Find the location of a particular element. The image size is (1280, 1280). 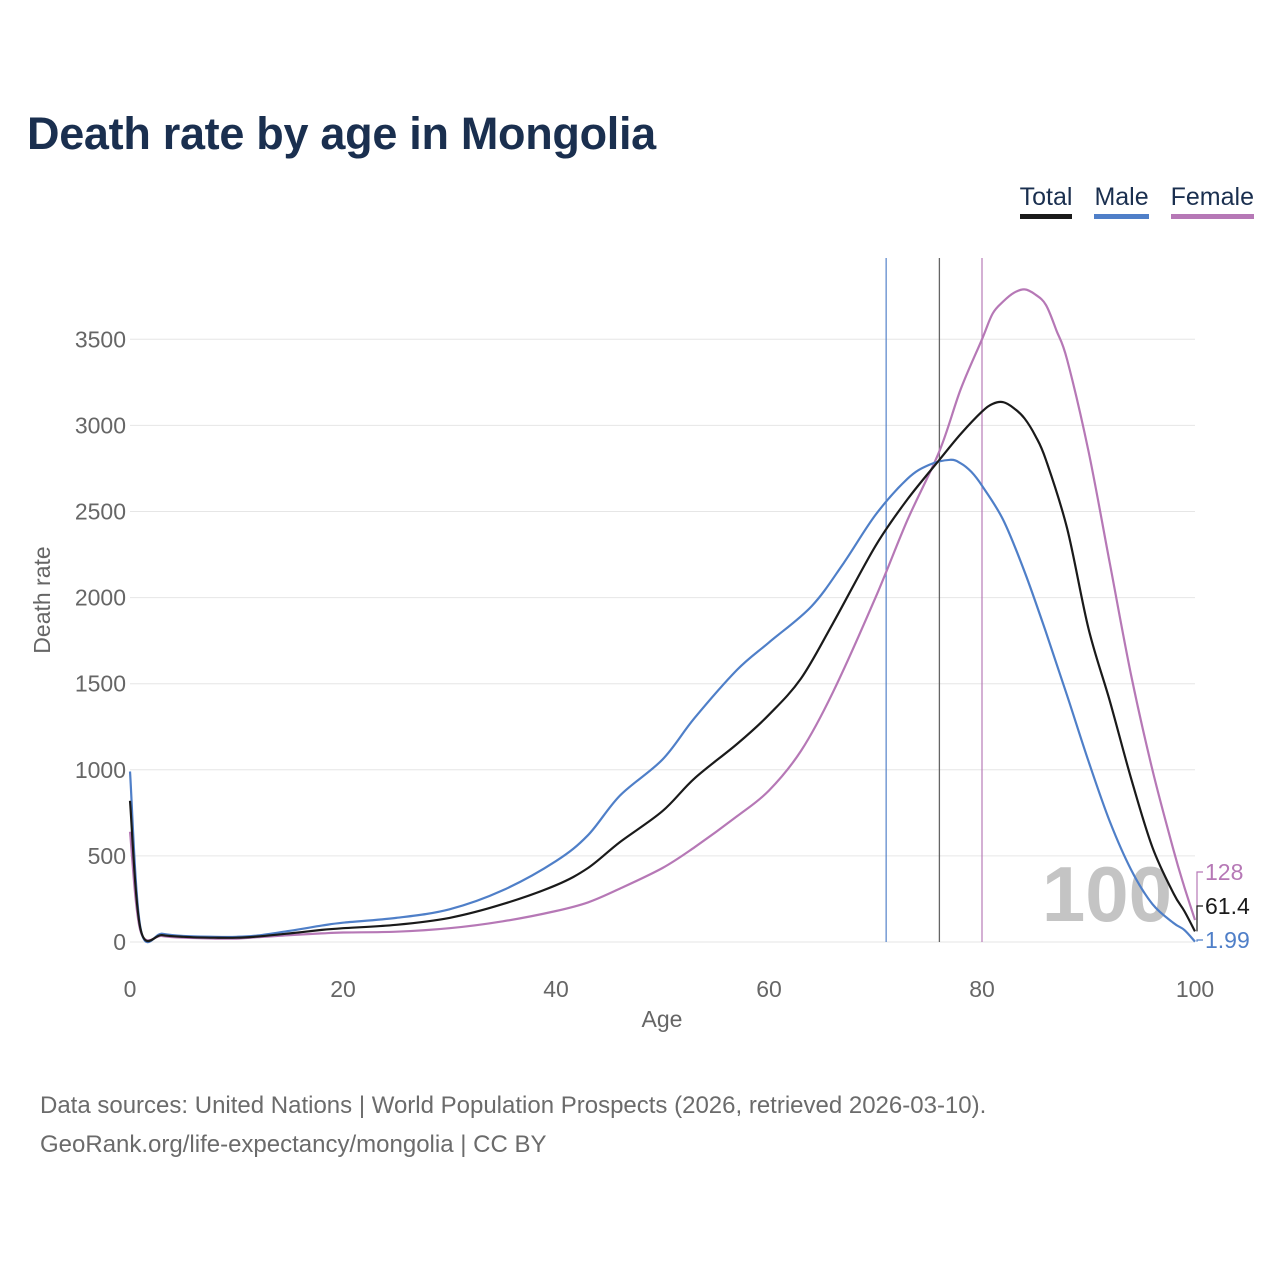

end-labels: 128 61.4 1.99 is located at coordinates (1223, 906).